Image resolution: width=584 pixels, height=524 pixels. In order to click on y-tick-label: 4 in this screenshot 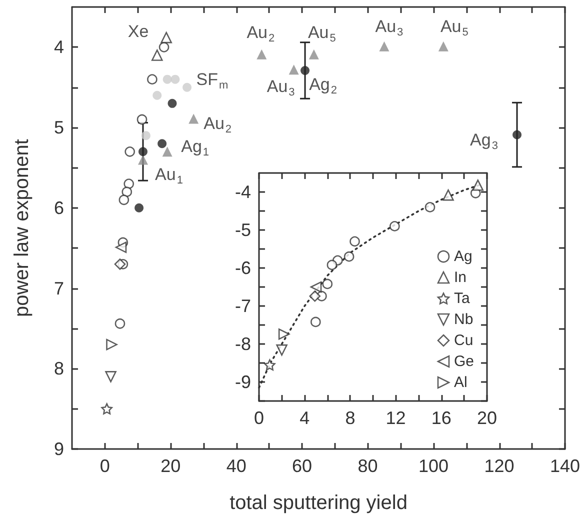, I will do `click(59, 47)`.